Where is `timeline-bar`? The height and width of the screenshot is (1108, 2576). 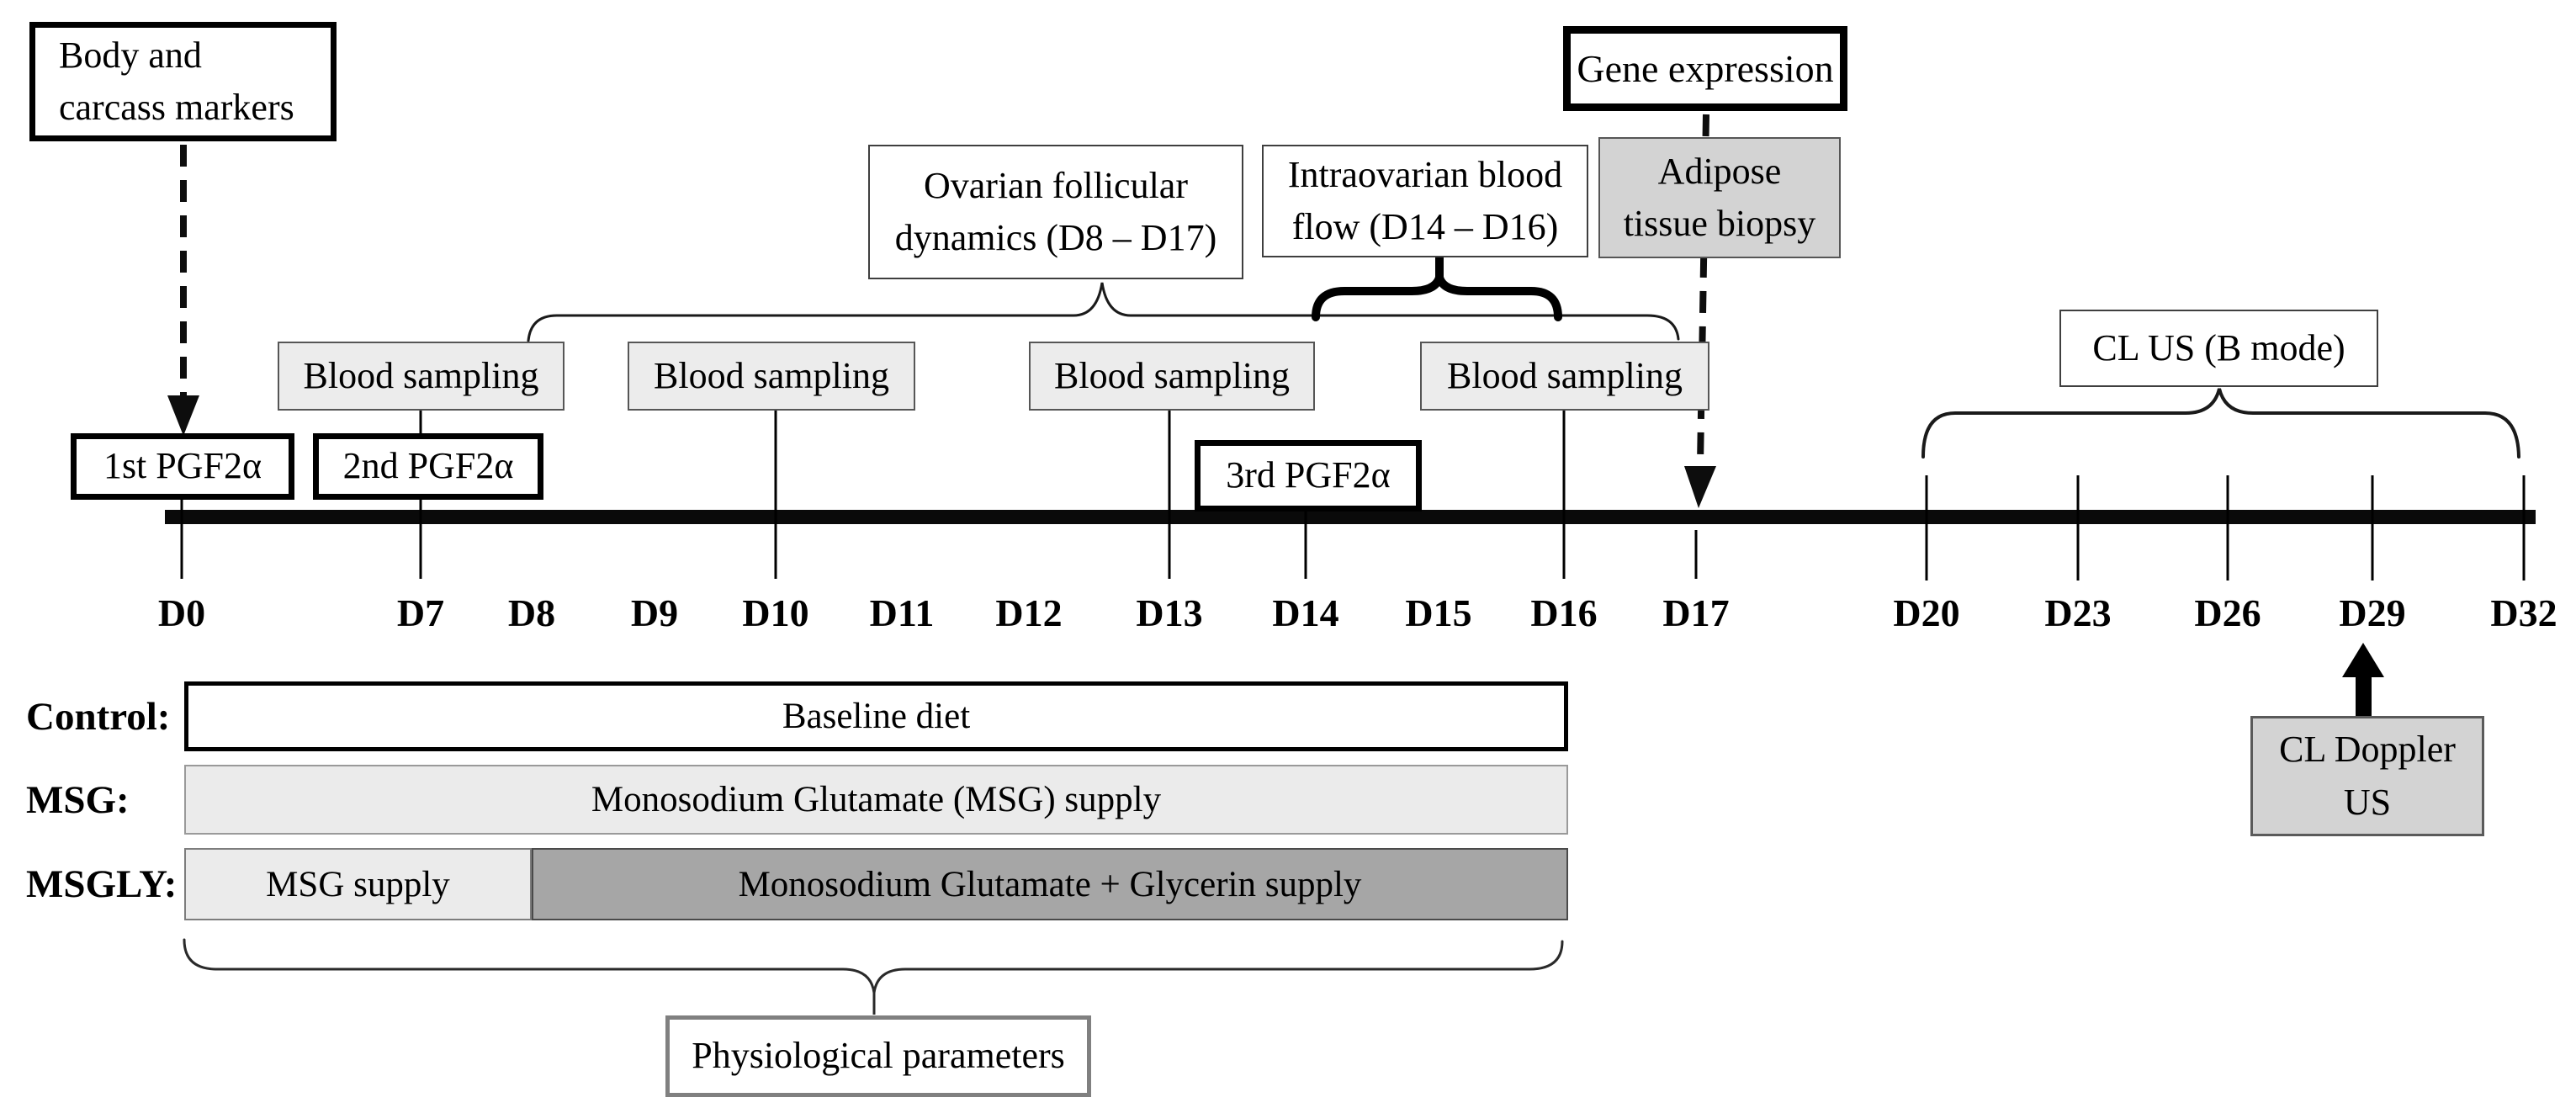
timeline-bar is located at coordinates (1350, 517).